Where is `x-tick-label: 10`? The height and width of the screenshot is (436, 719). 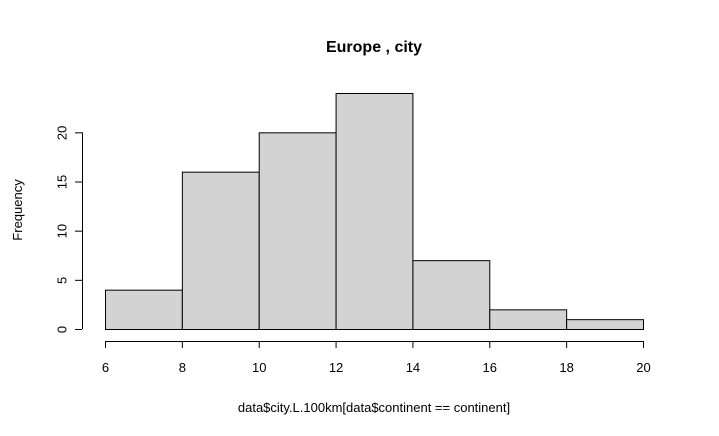
x-tick-label: 10 is located at coordinates (259, 367).